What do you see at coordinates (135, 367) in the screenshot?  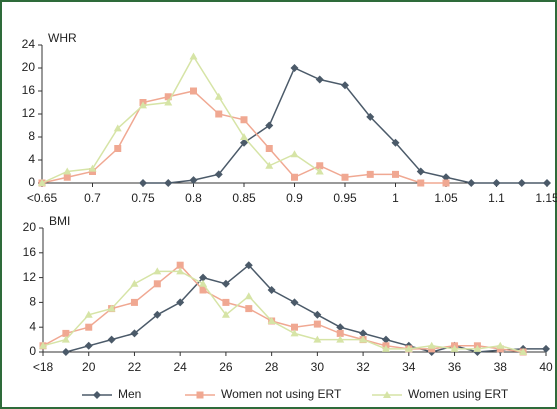 I see `x-tick-label: 22` at bounding box center [135, 367].